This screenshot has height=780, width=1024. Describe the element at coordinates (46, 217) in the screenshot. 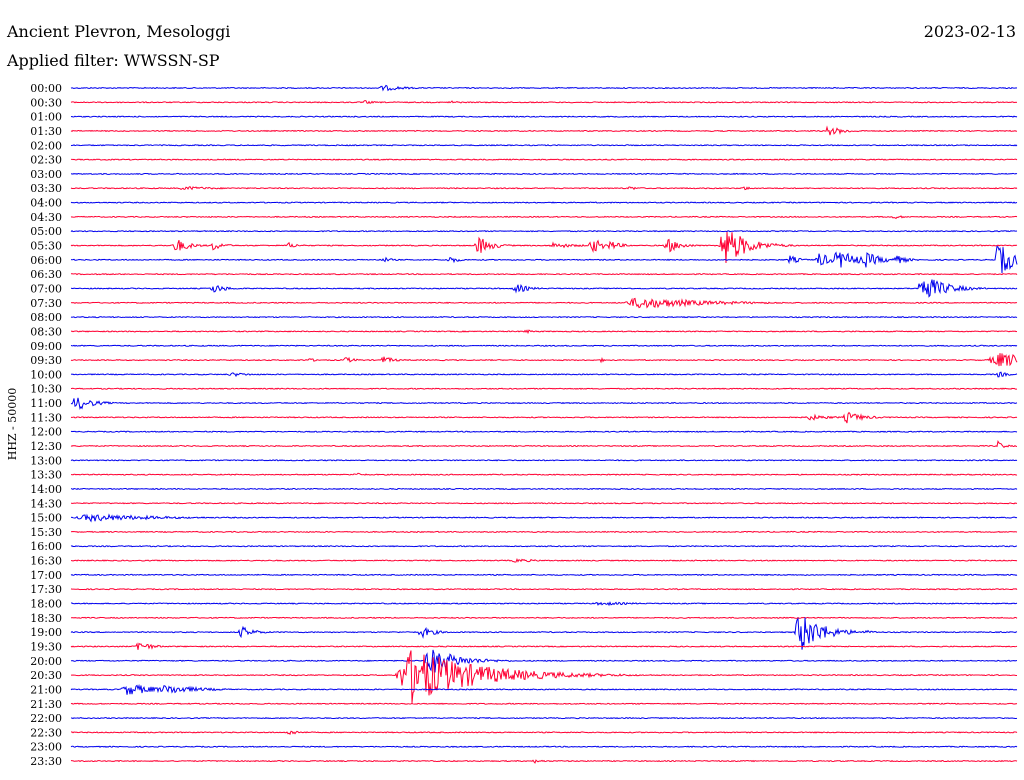

I see `time-label-0430: 04:30` at that location.